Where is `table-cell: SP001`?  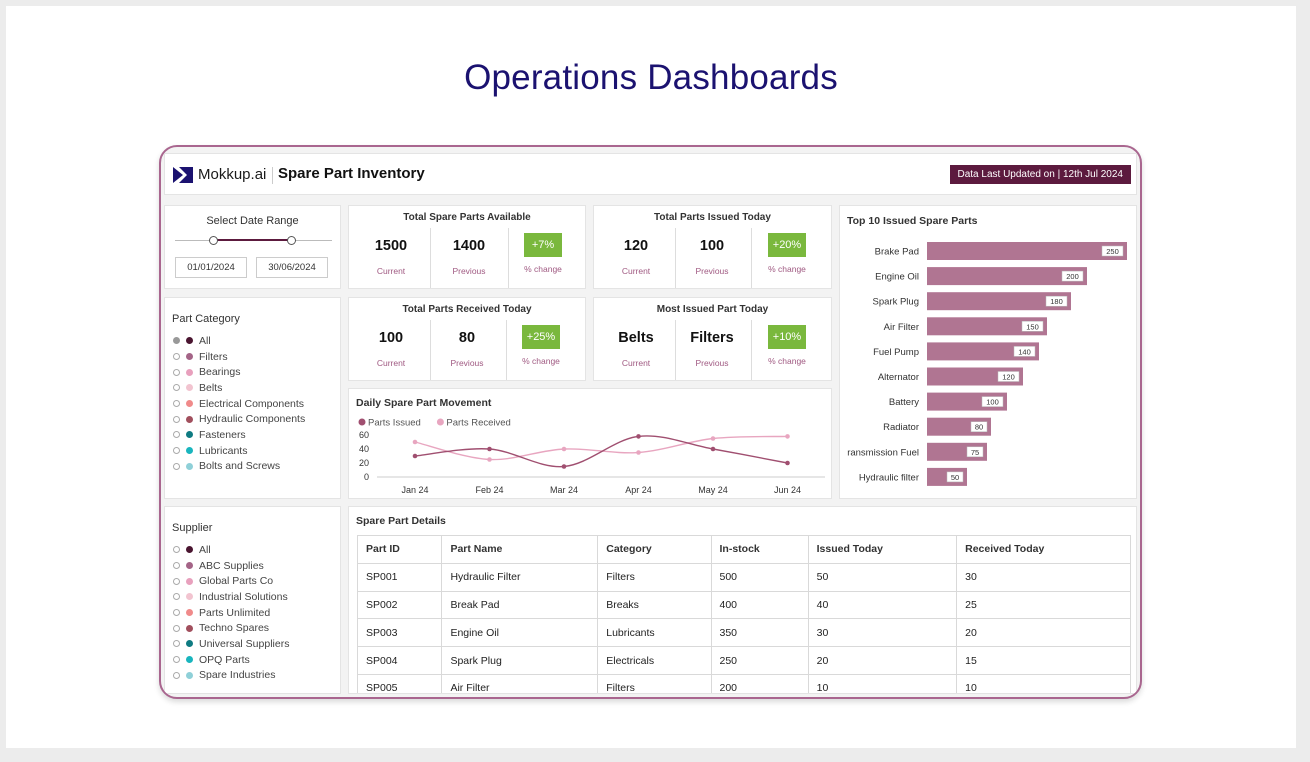
table-cell: SP001 is located at coordinates (399, 577).